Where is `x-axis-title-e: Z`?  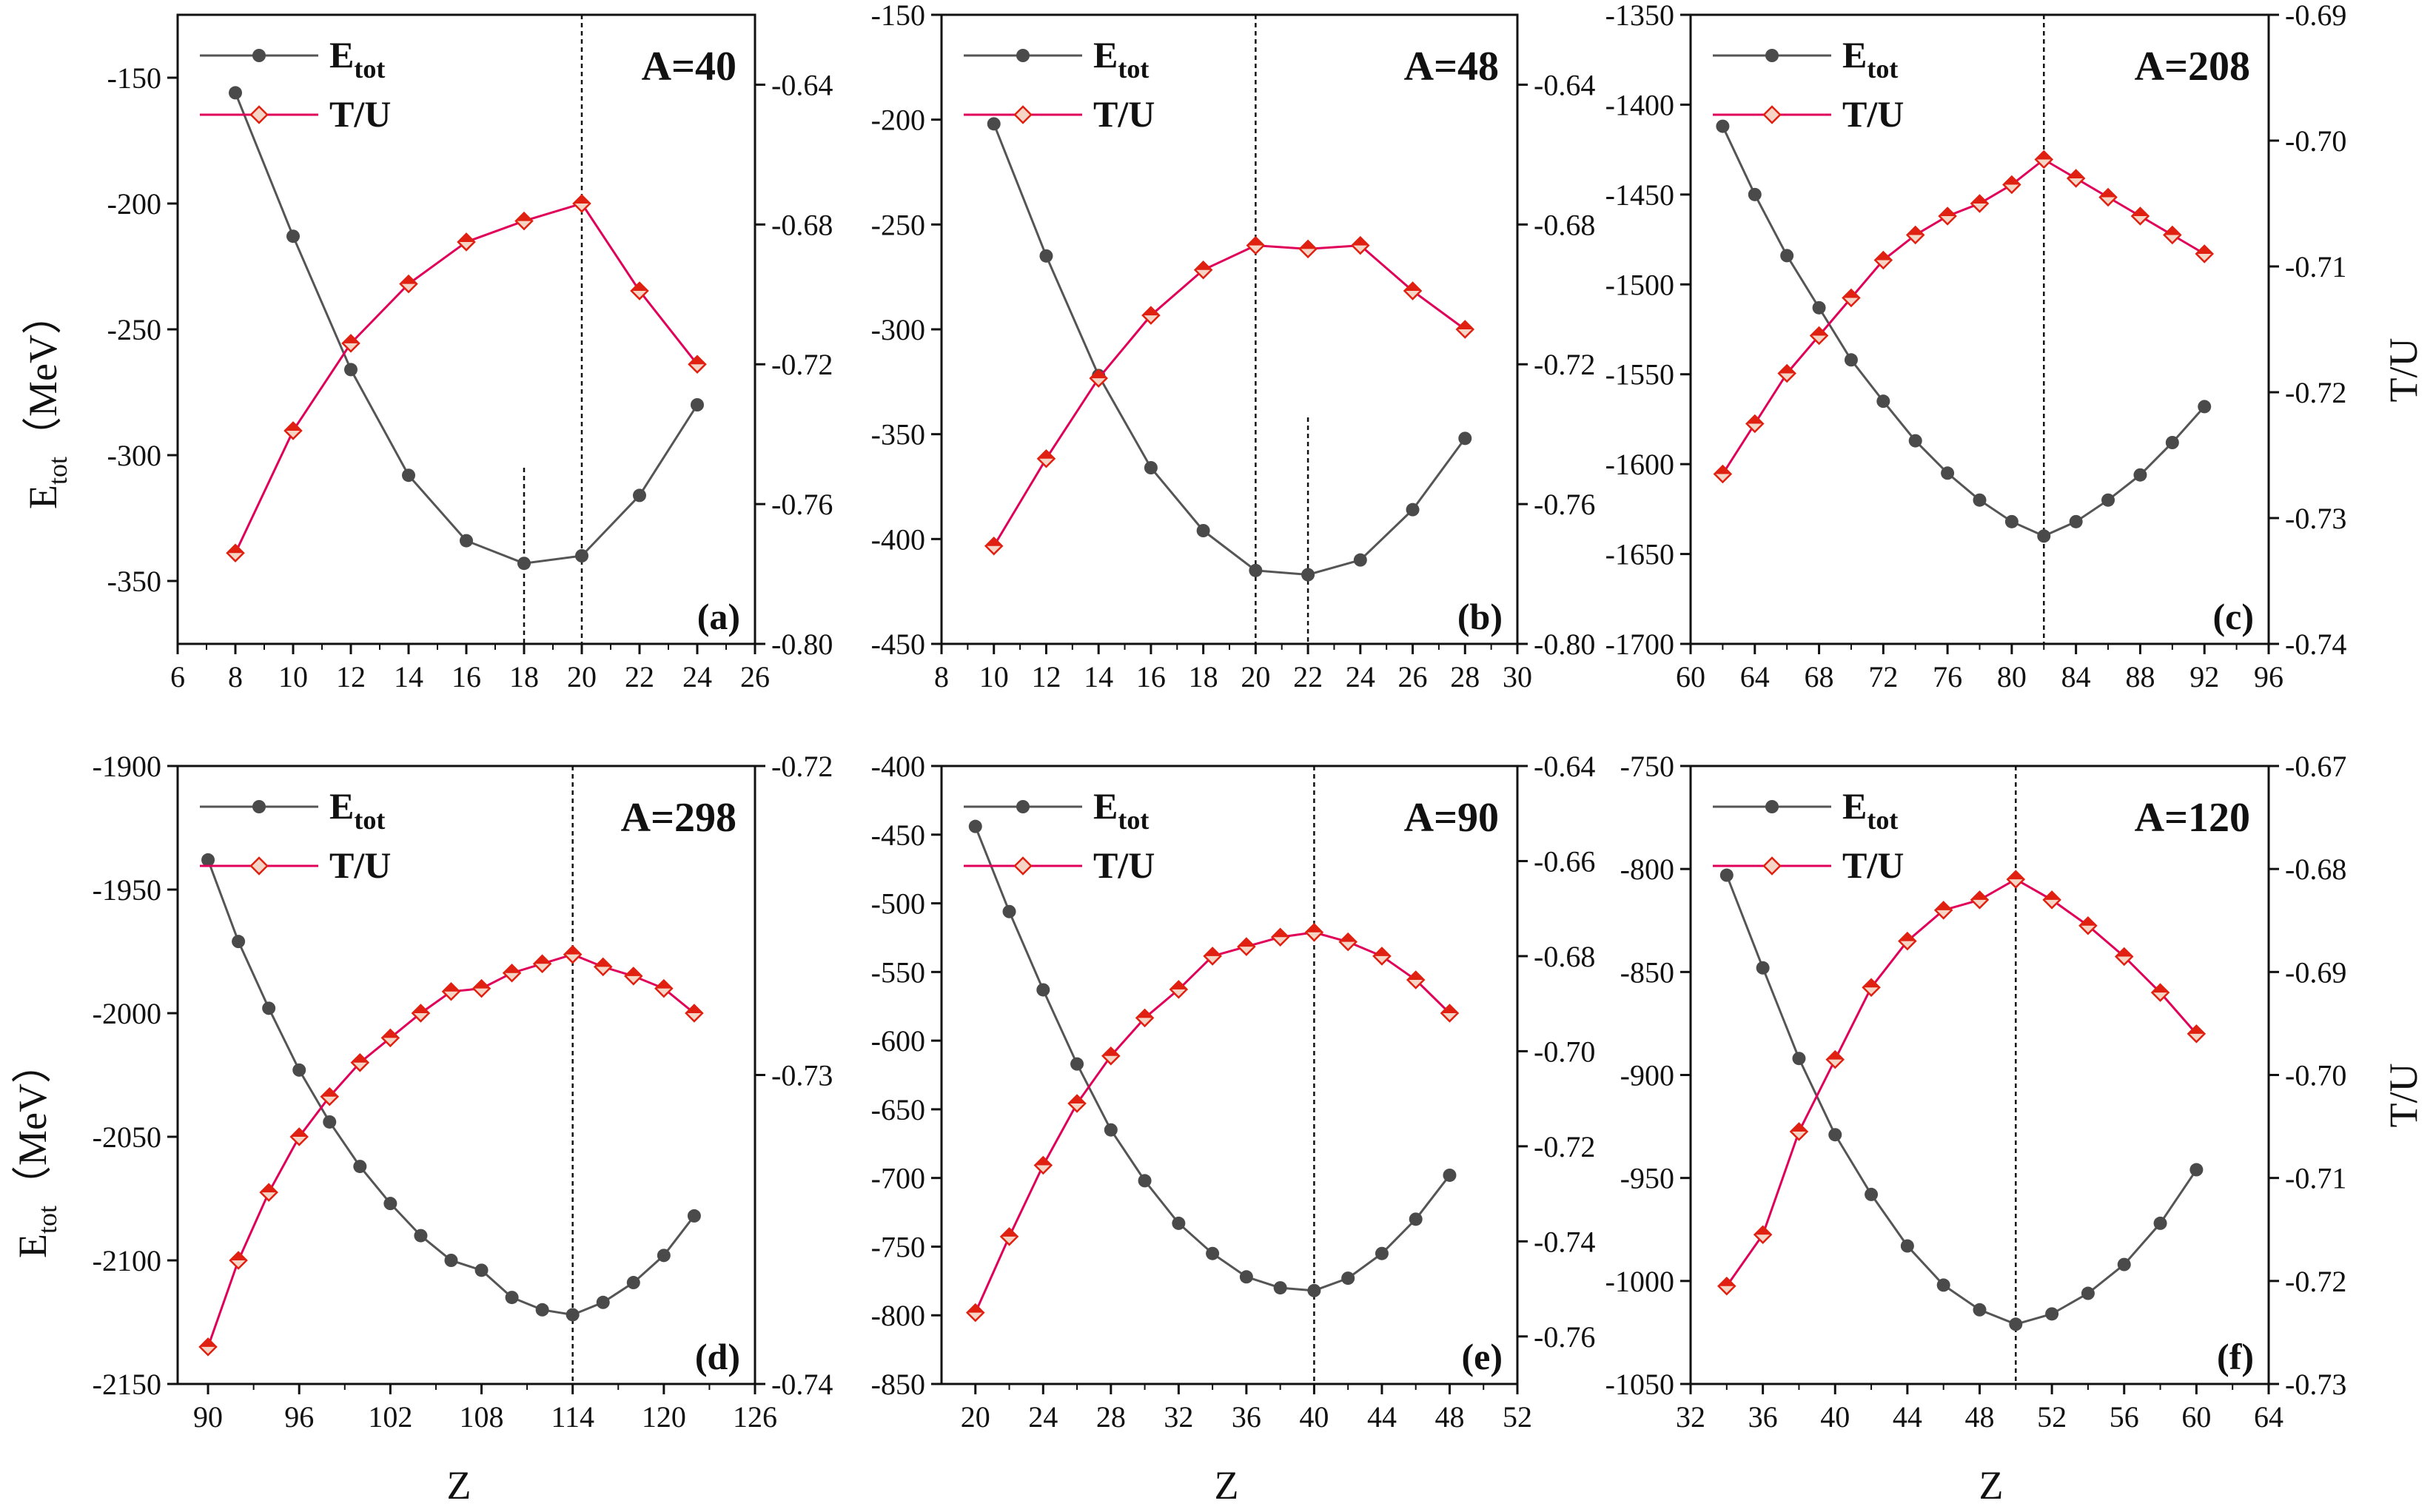
x-axis-title-e: Z is located at coordinates (1227, 1485).